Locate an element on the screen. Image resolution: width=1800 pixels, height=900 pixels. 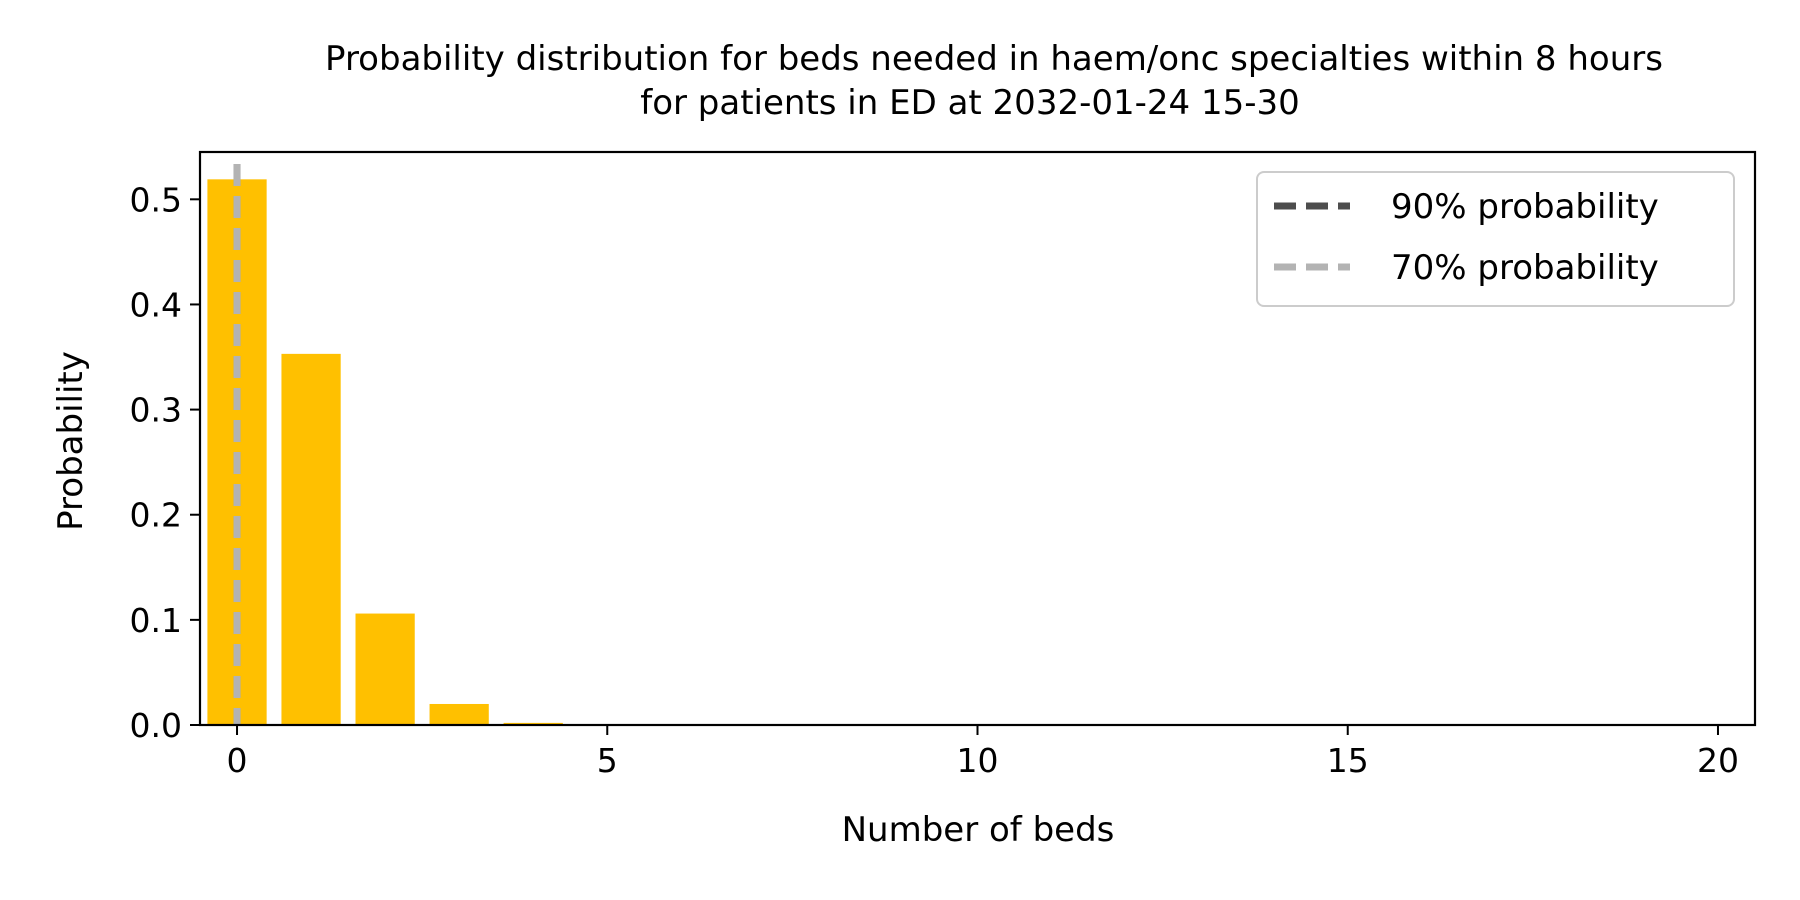
y-tick-label-4: 0.4 is located at coordinates (156, 304).